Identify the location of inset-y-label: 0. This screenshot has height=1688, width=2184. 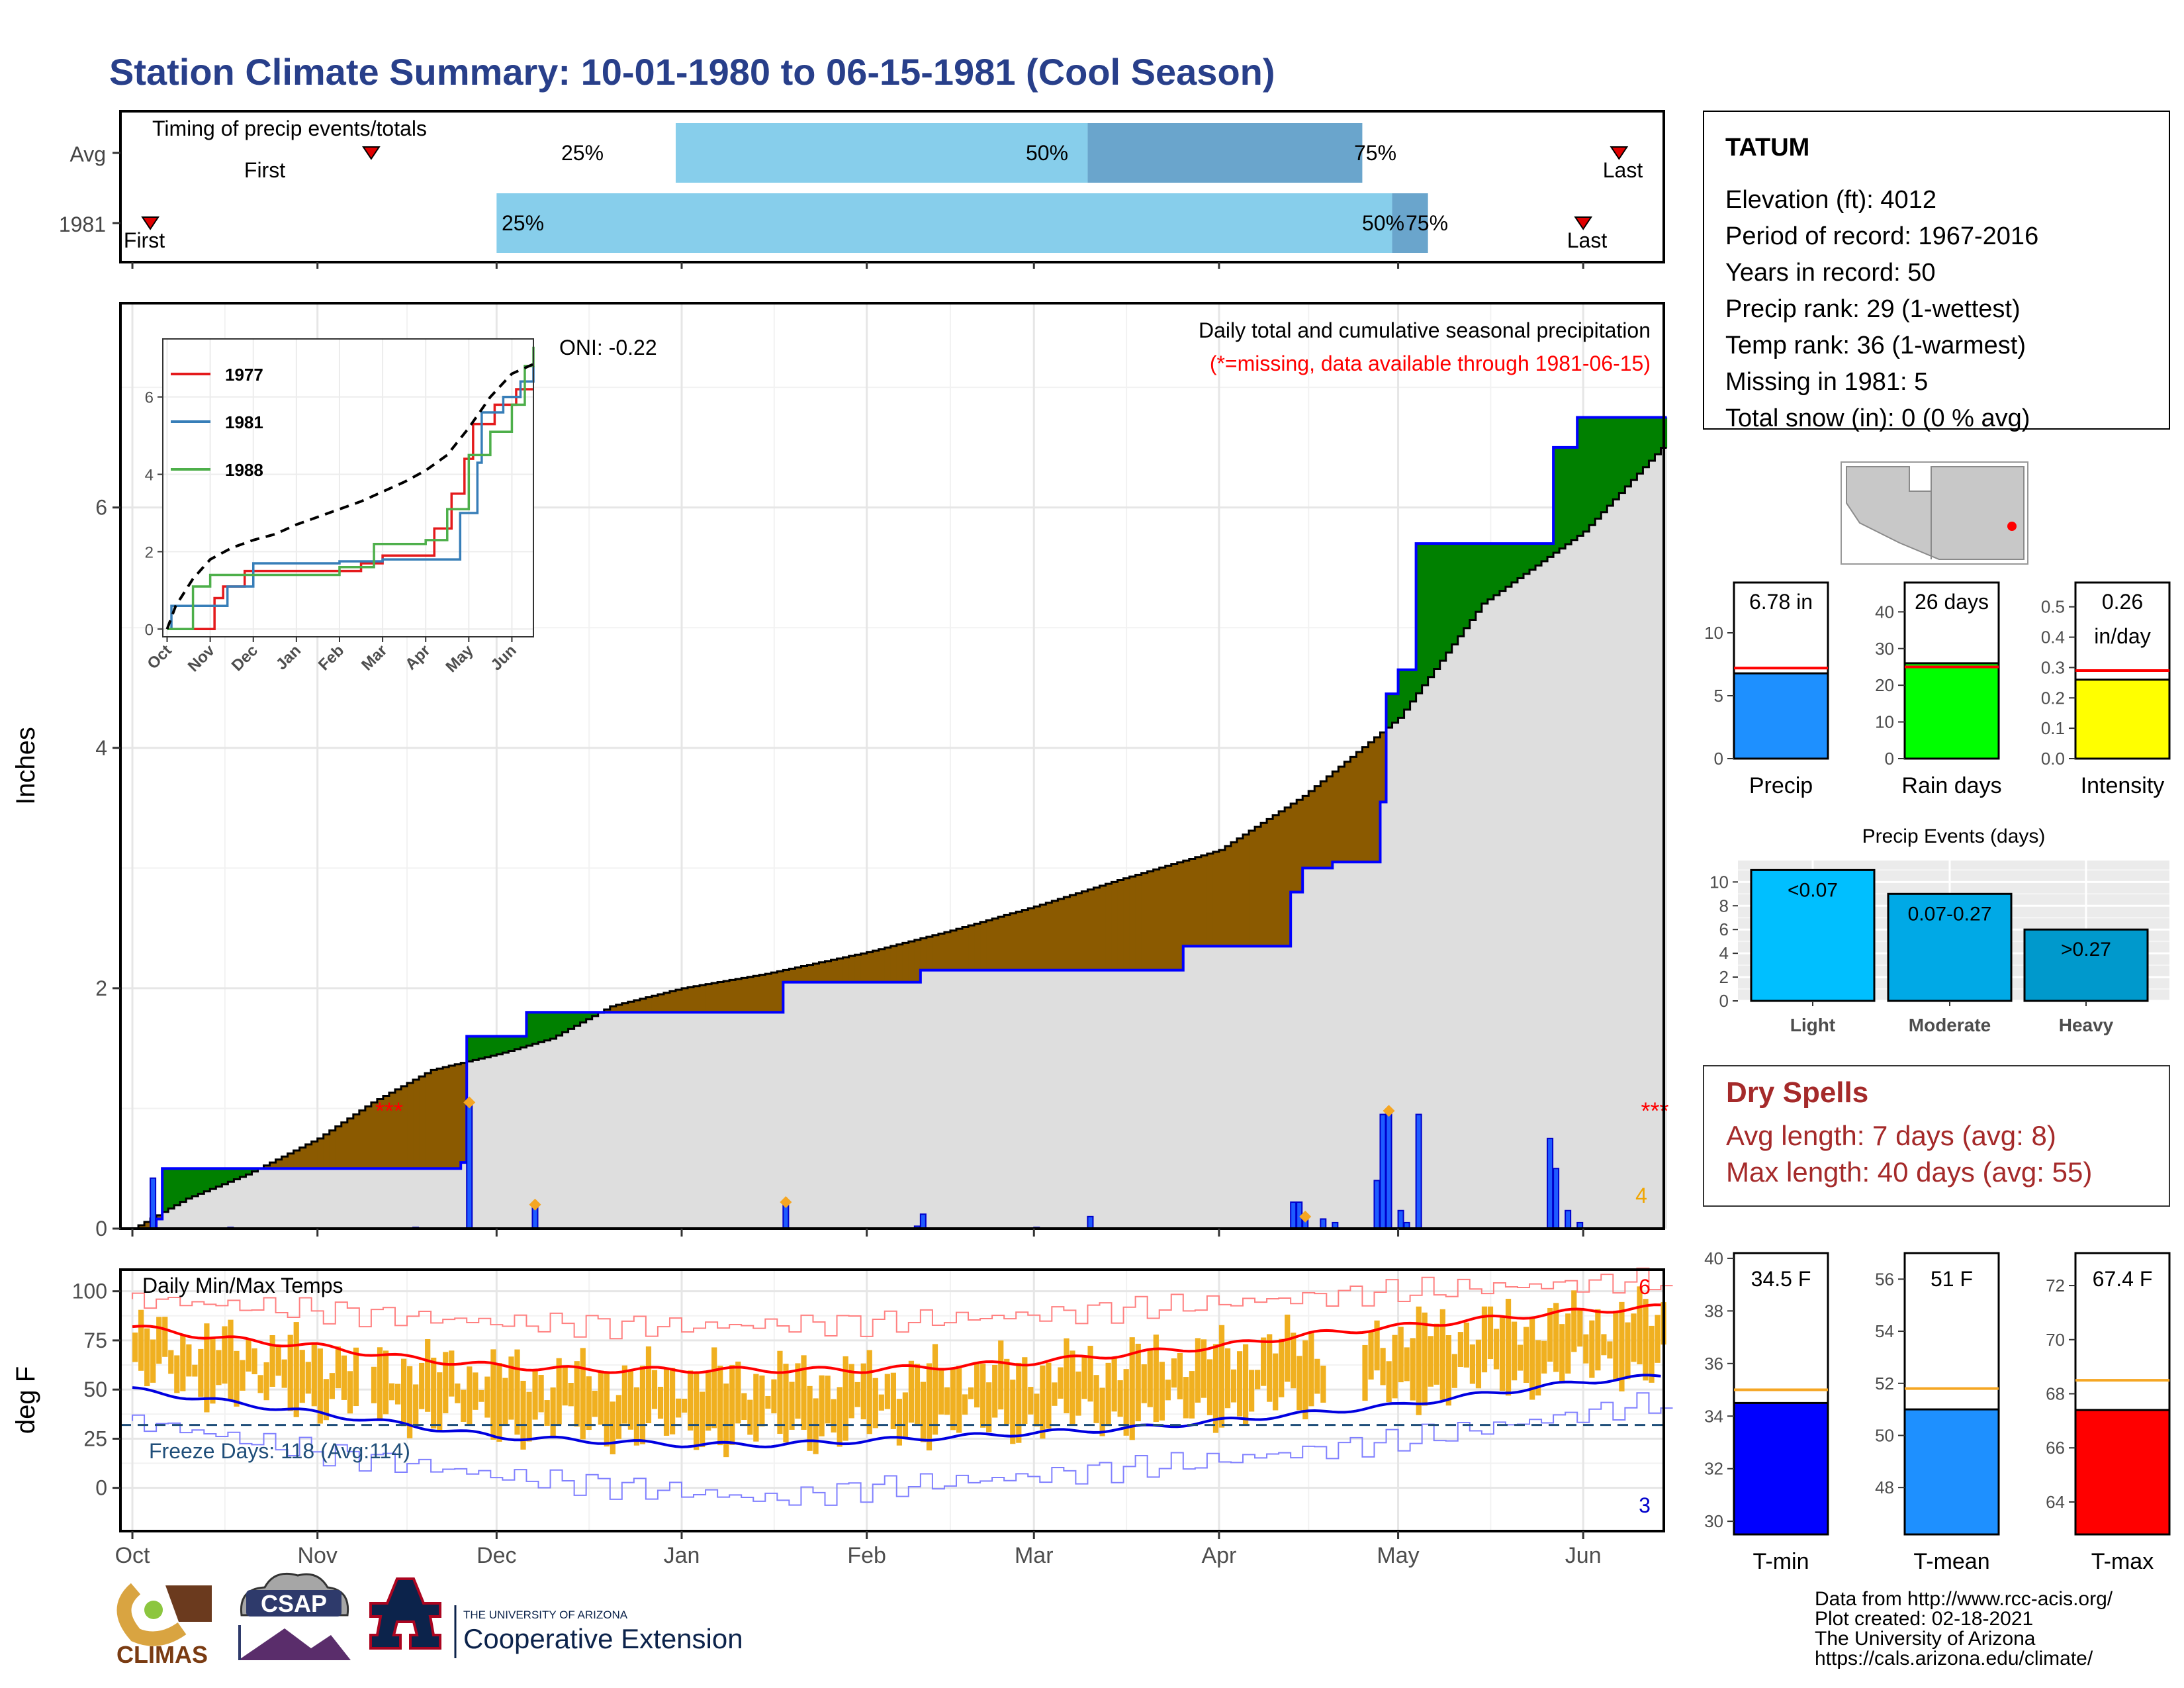
(149, 630).